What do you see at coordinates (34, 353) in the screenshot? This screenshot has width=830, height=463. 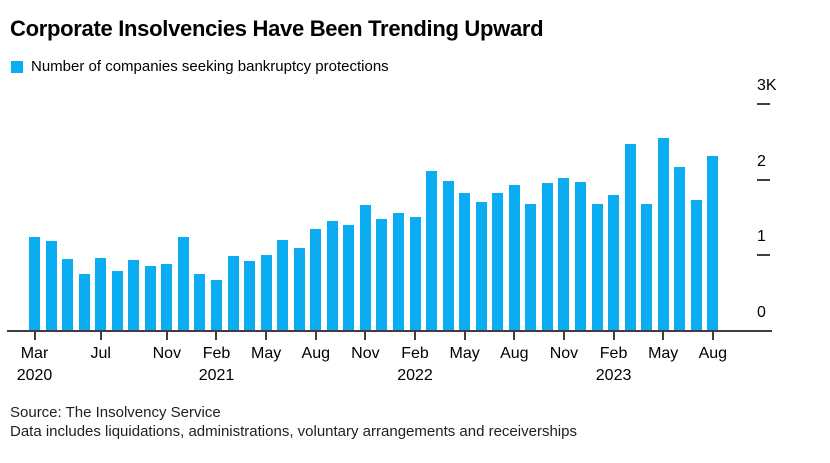 I see `x-axis-month-label: Mar` at bounding box center [34, 353].